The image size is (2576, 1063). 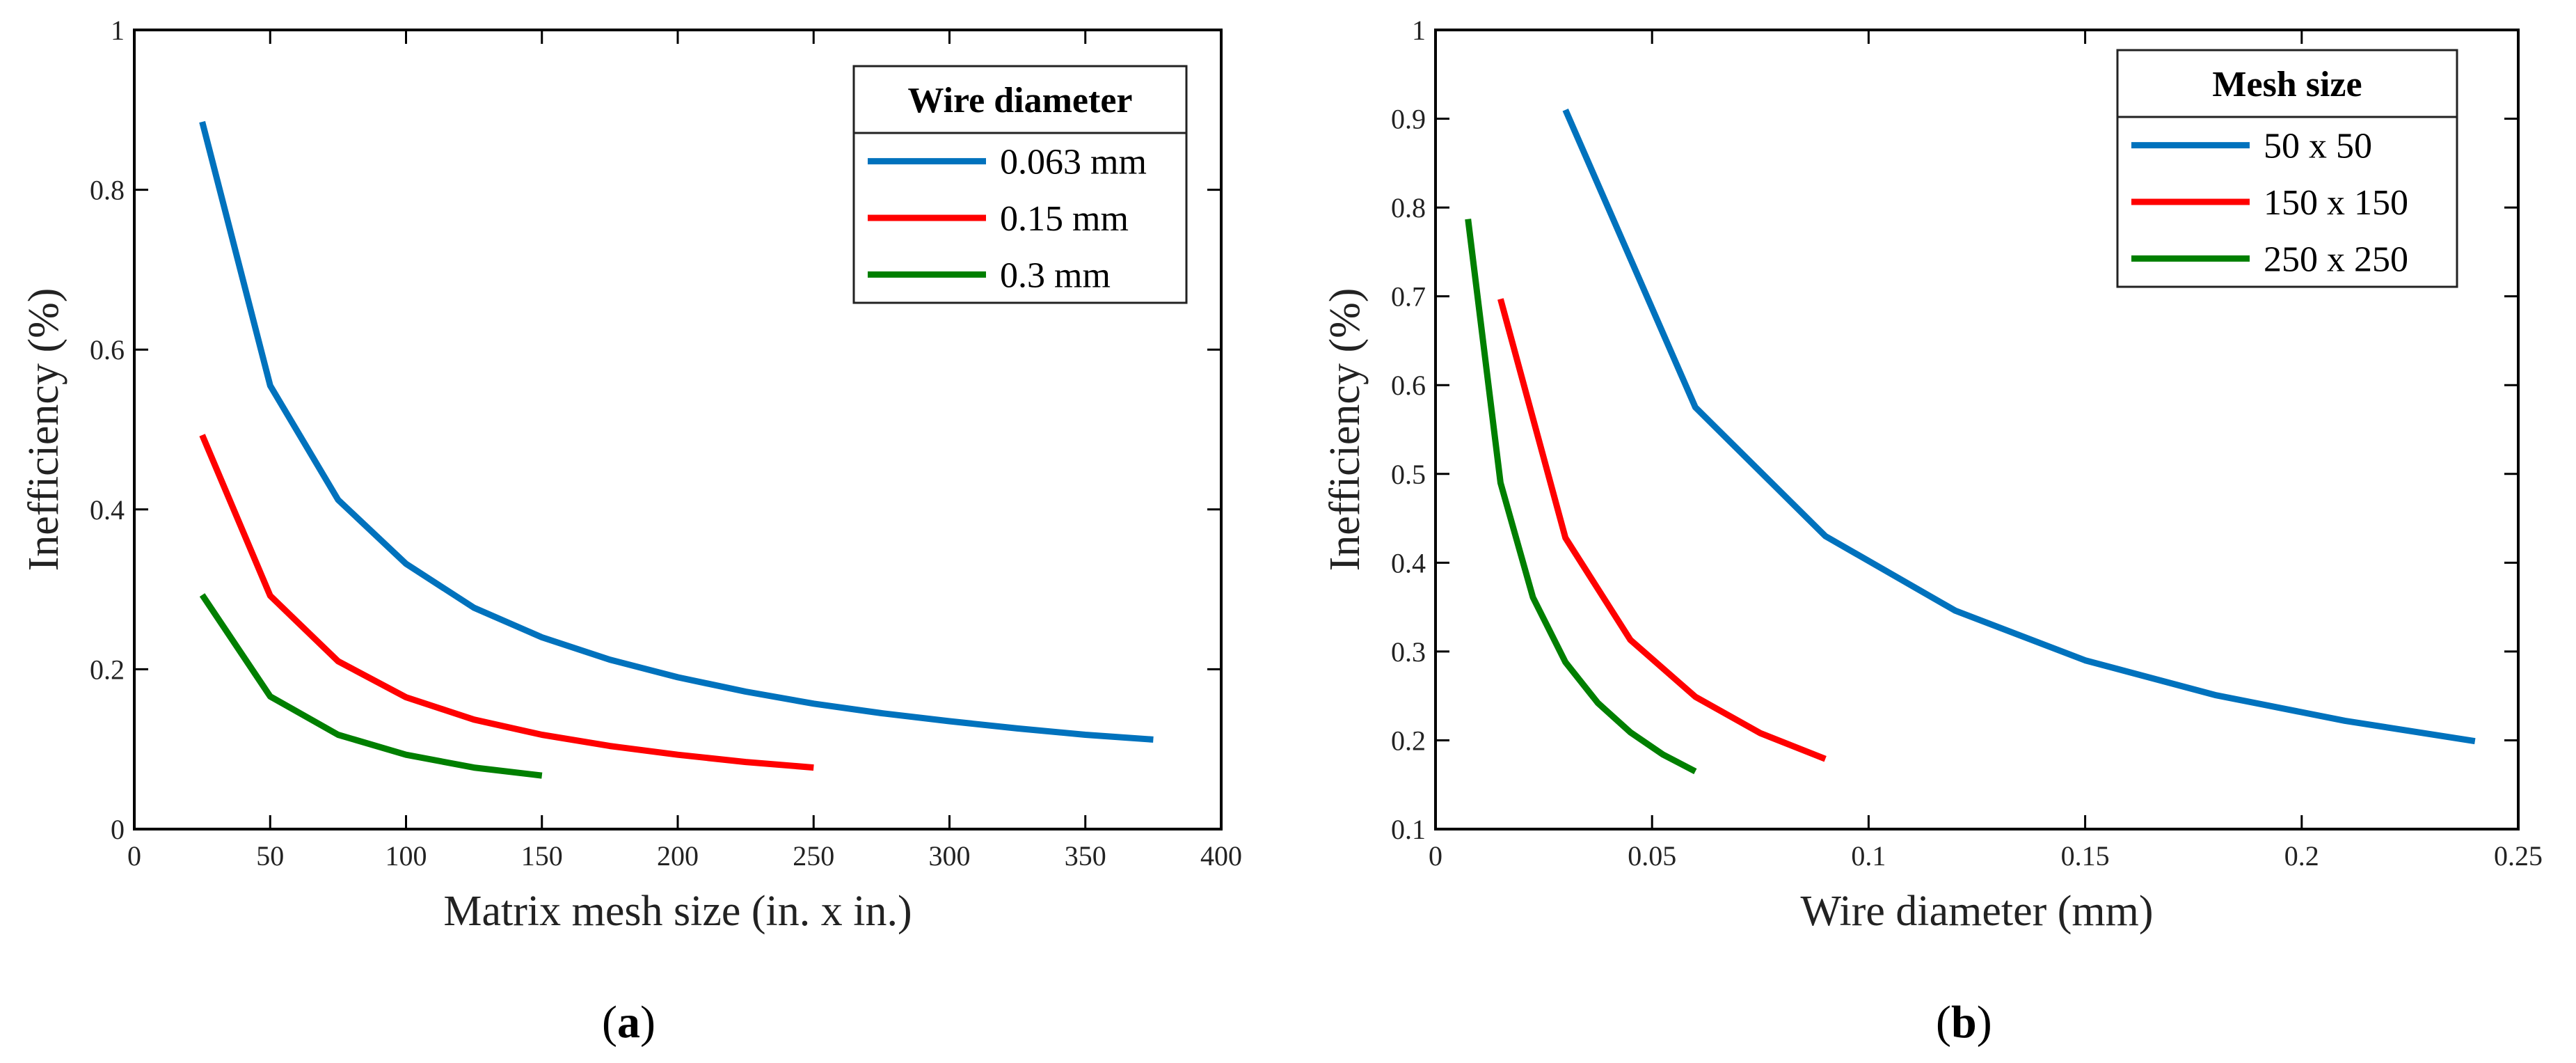 What do you see at coordinates (406, 856) in the screenshot?
I see `x-tick-label: 100` at bounding box center [406, 856].